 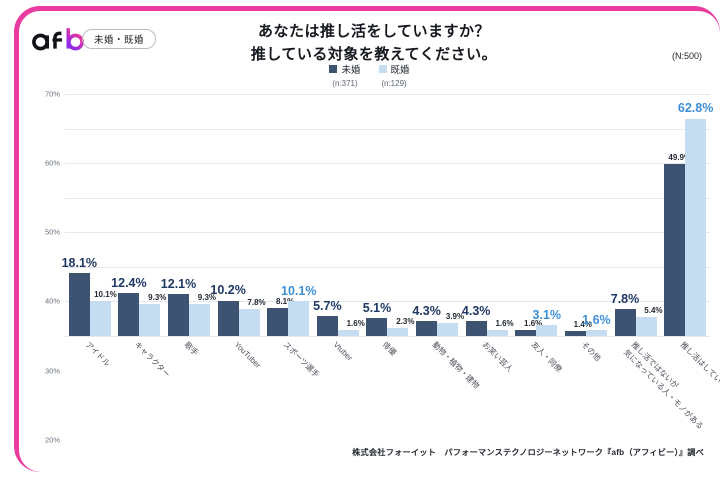 I want to click on bar-value-label: 5.4%, so click(x=653, y=311).